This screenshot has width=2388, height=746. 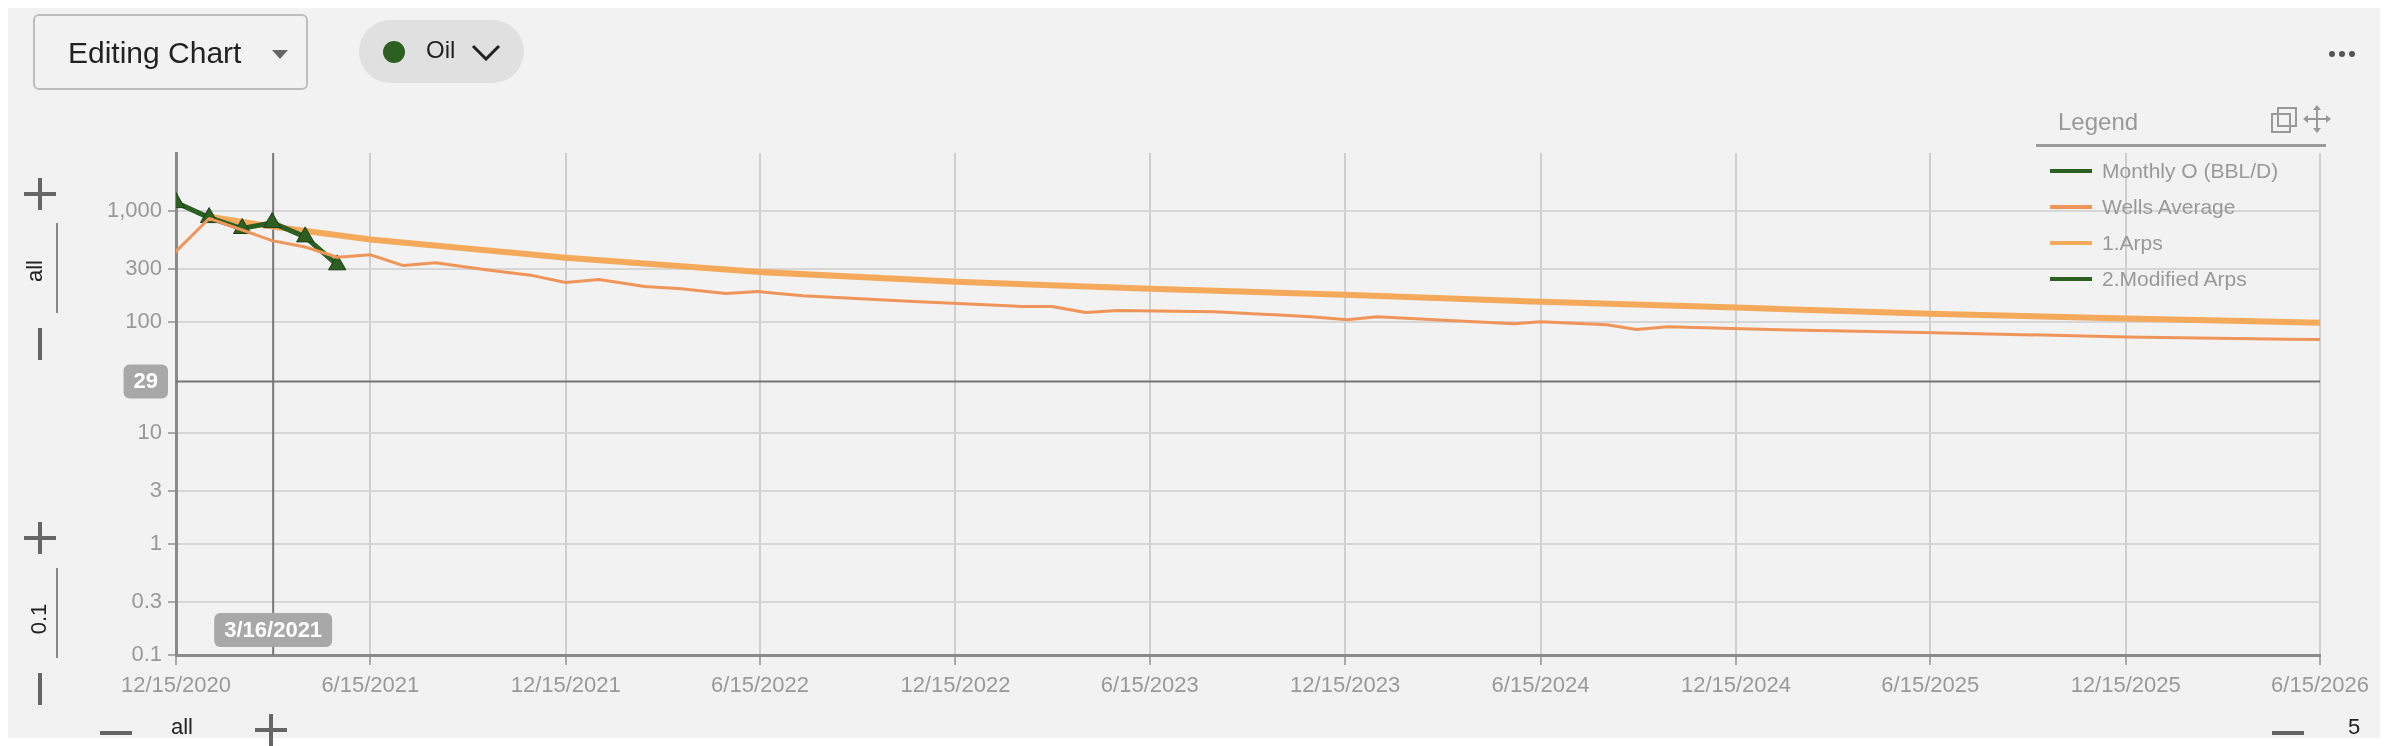 I want to click on x-tick-label: 6/15/2026, so click(x=2320, y=685).